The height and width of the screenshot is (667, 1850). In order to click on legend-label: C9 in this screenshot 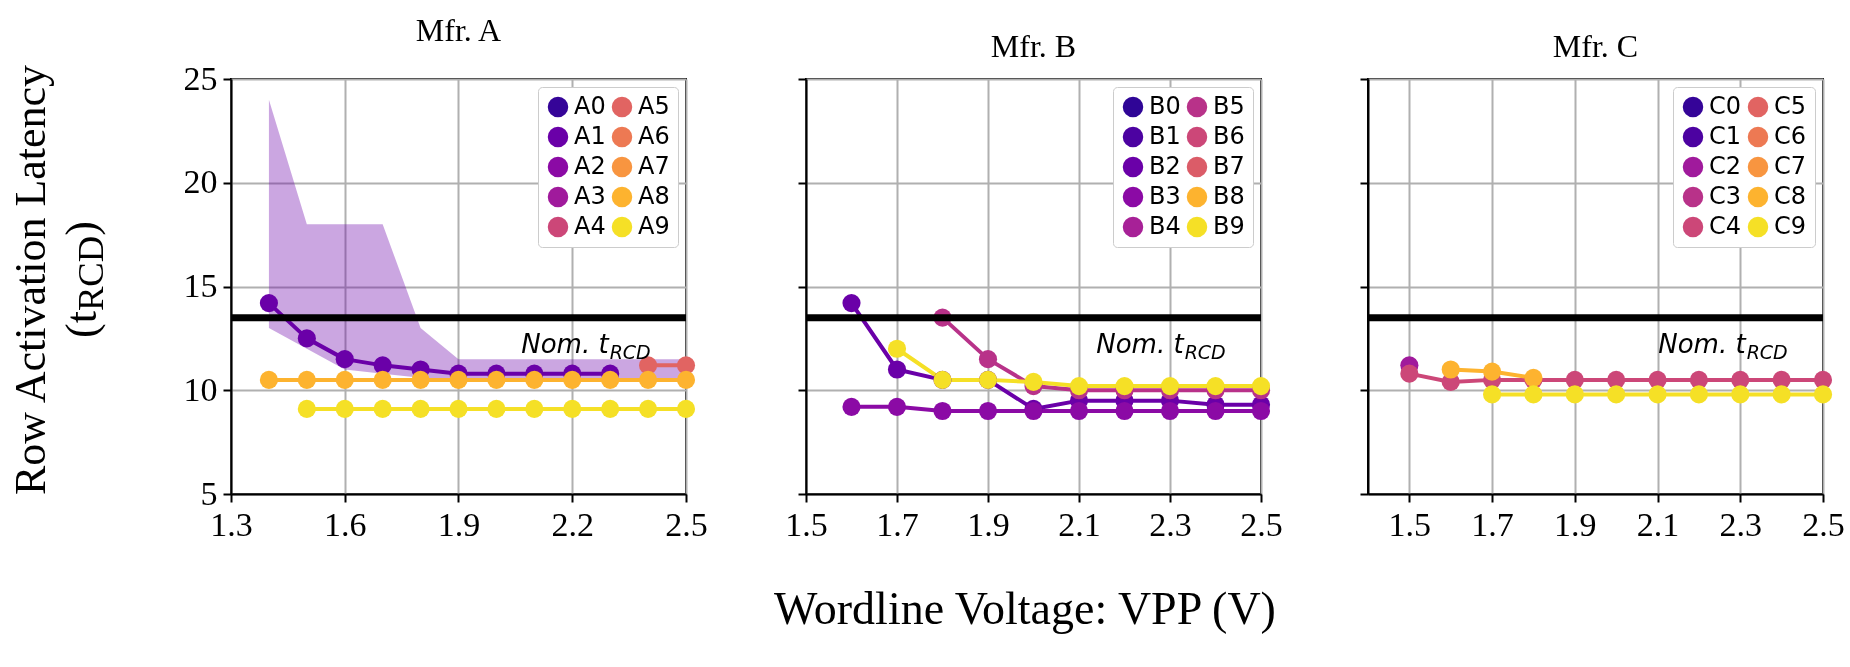, I will do `click(1790, 226)`.